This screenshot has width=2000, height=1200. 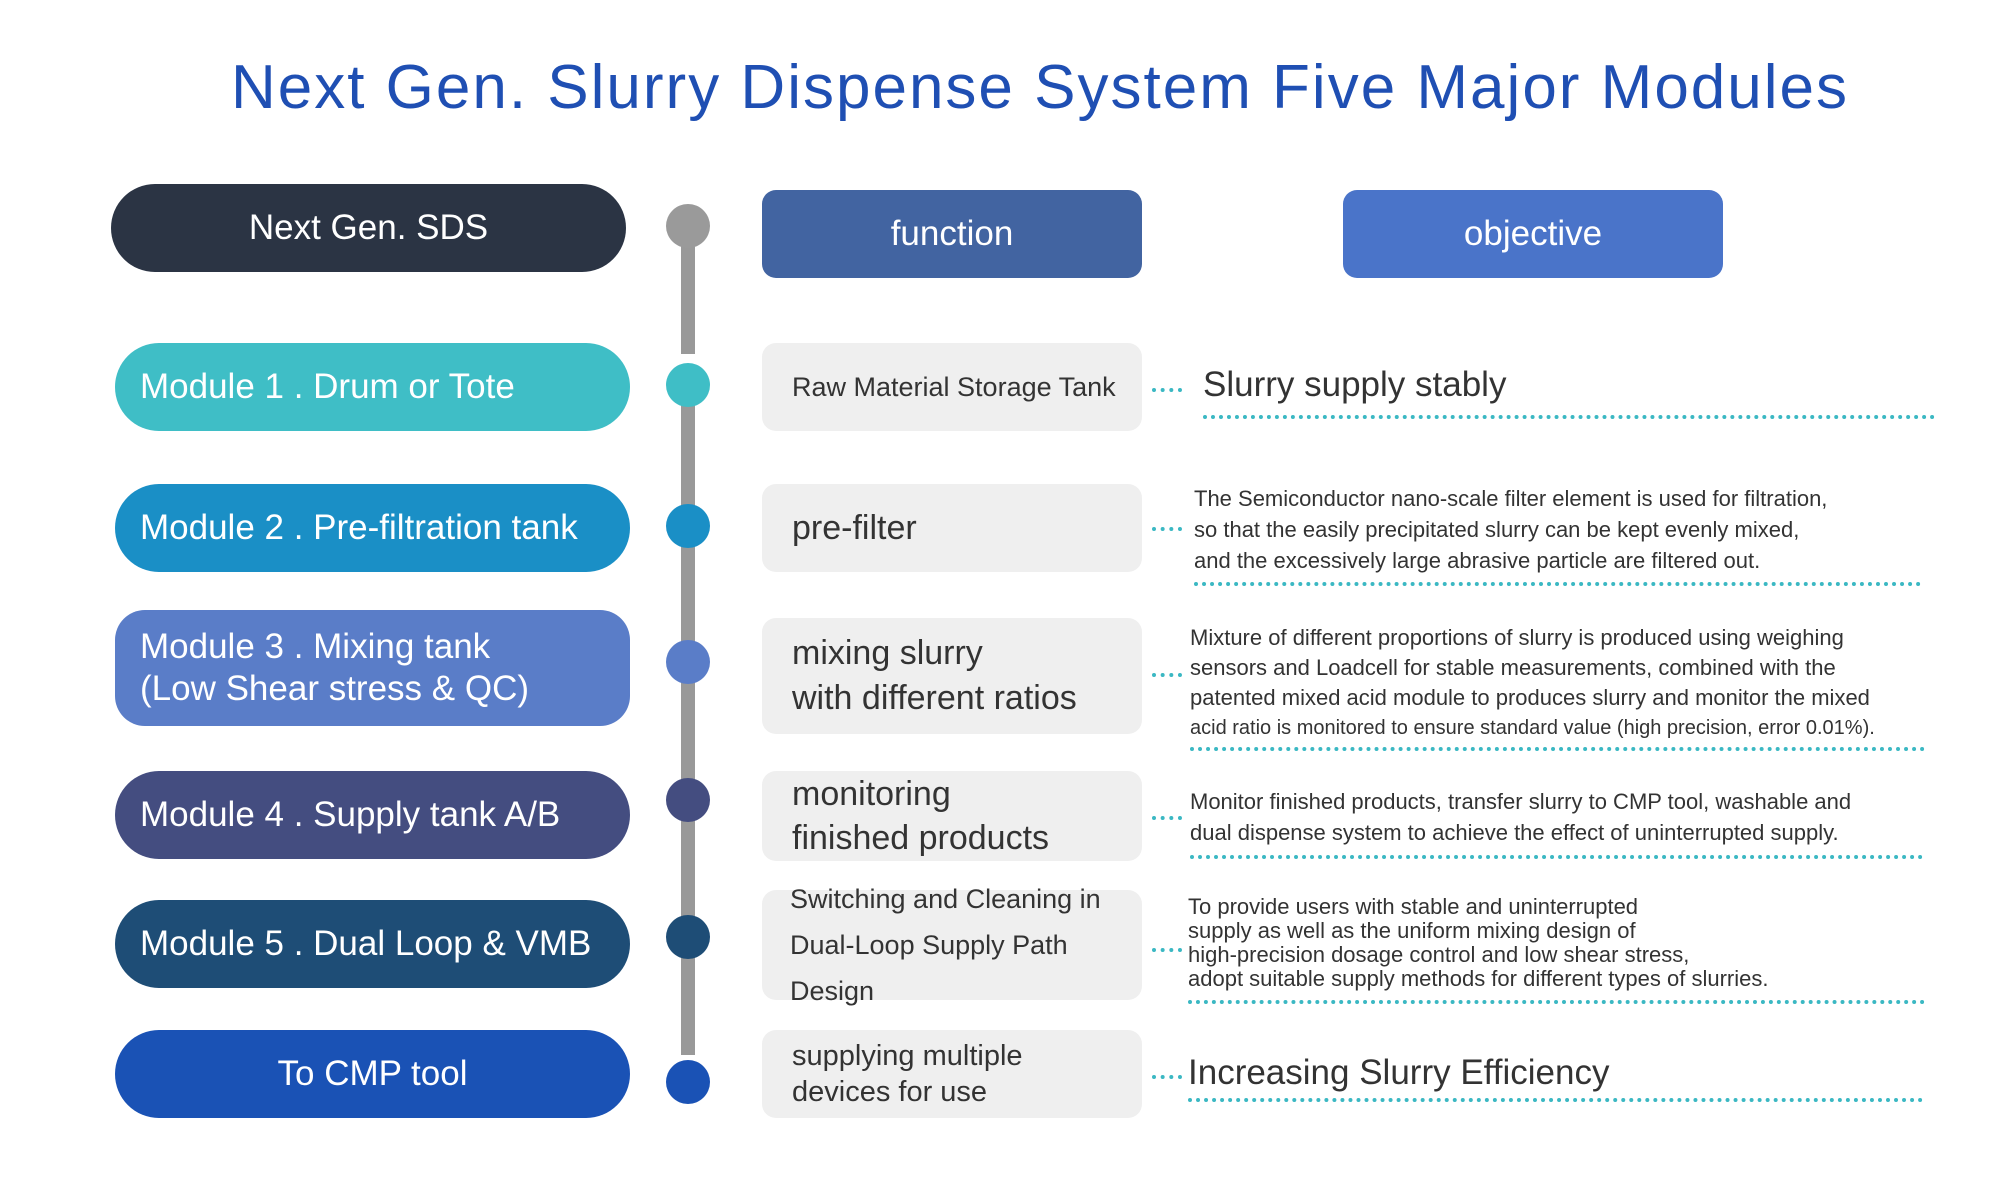 What do you see at coordinates (688, 730) in the screenshot?
I see `timeline-spine` at bounding box center [688, 730].